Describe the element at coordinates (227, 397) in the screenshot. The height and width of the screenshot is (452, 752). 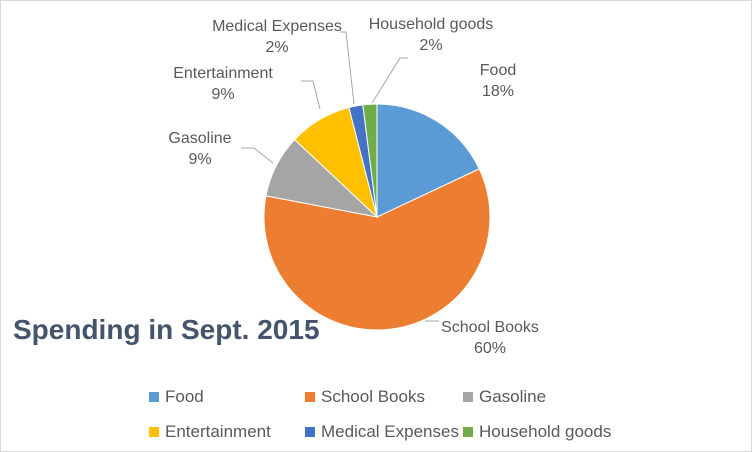
I see `legend-item-food: Food` at that location.